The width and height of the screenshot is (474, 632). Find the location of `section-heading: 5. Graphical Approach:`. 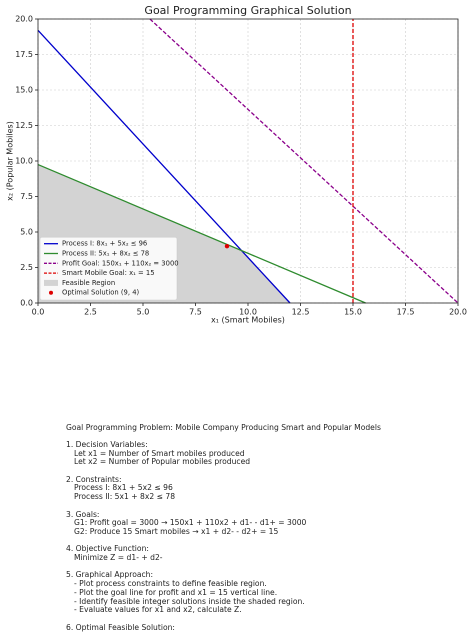

section-heading: 5. Graphical Approach: is located at coordinates (110, 575).